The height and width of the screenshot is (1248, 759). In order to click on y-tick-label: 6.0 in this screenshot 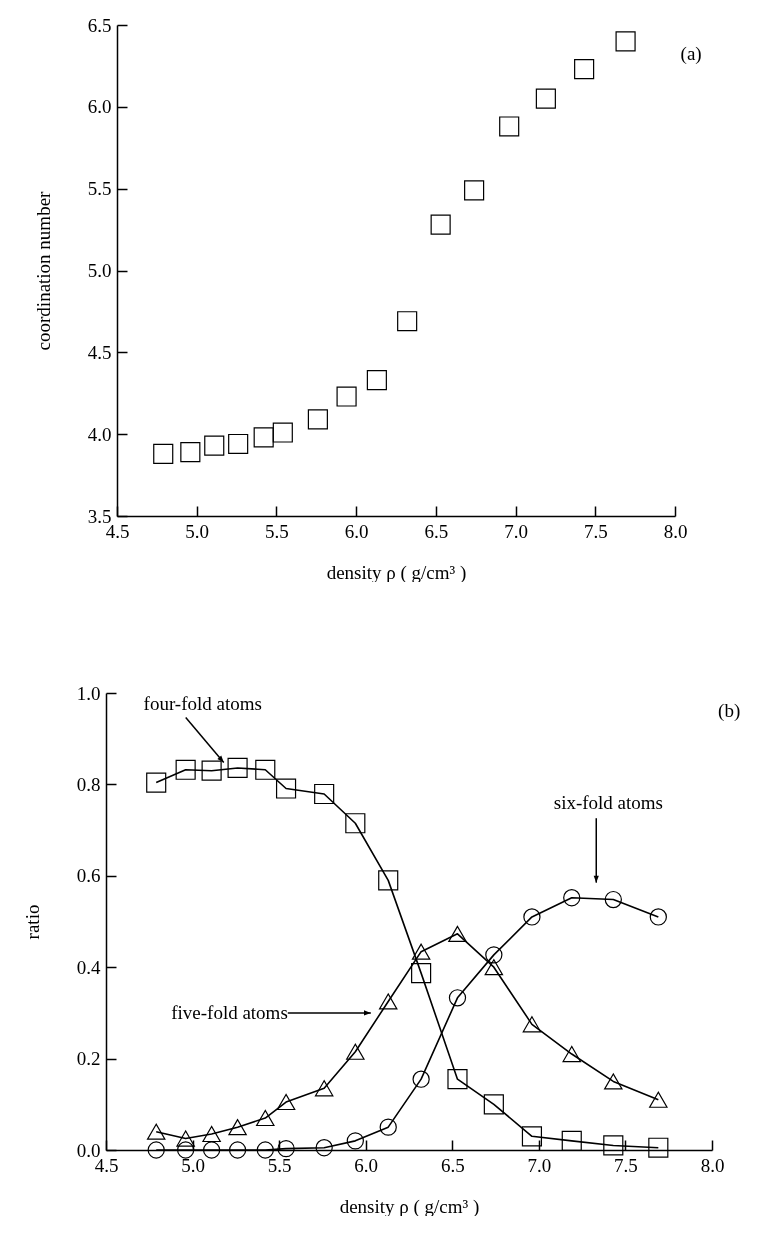, I will do `click(99, 107)`.